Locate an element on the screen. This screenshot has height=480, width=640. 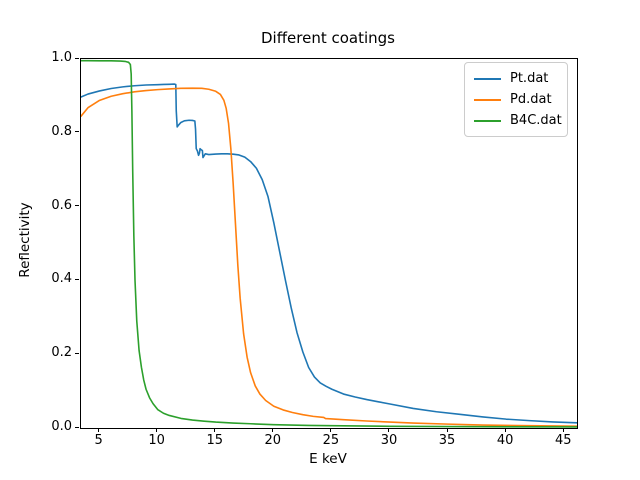
legend-line-sample-b4c-dat is located at coordinates (487, 120).